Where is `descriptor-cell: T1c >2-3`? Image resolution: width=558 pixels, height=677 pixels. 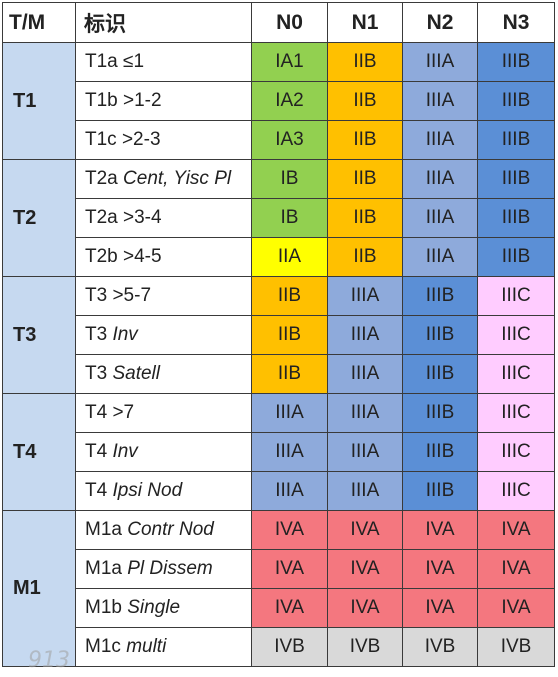 descriptor-cell: T1c >2-3 is located at coordinates (163, 140).